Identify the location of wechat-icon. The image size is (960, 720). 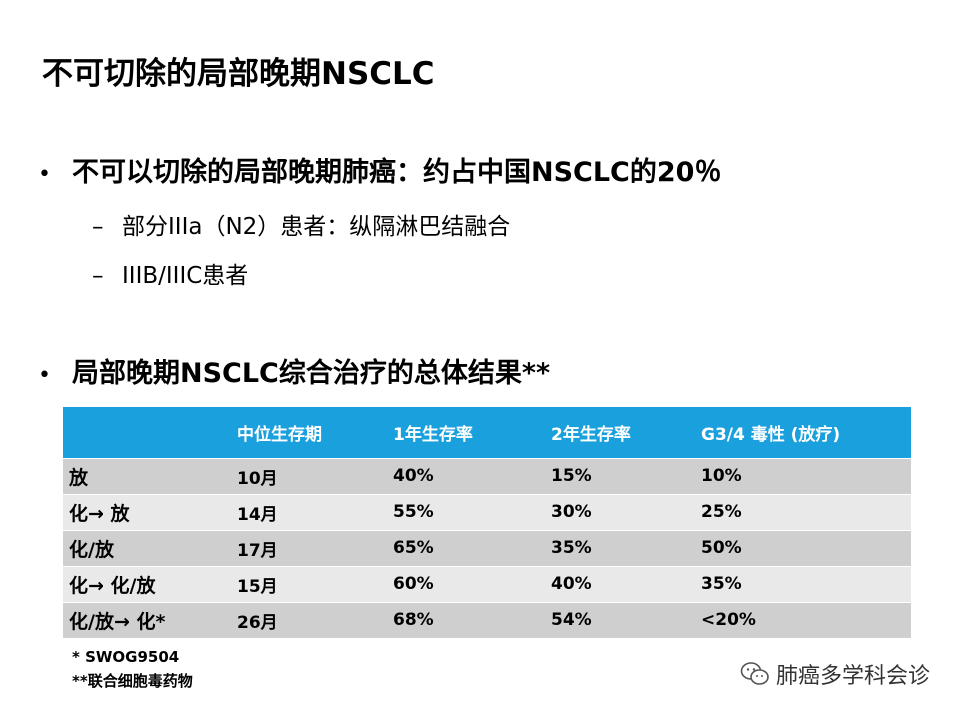
(754, 673).